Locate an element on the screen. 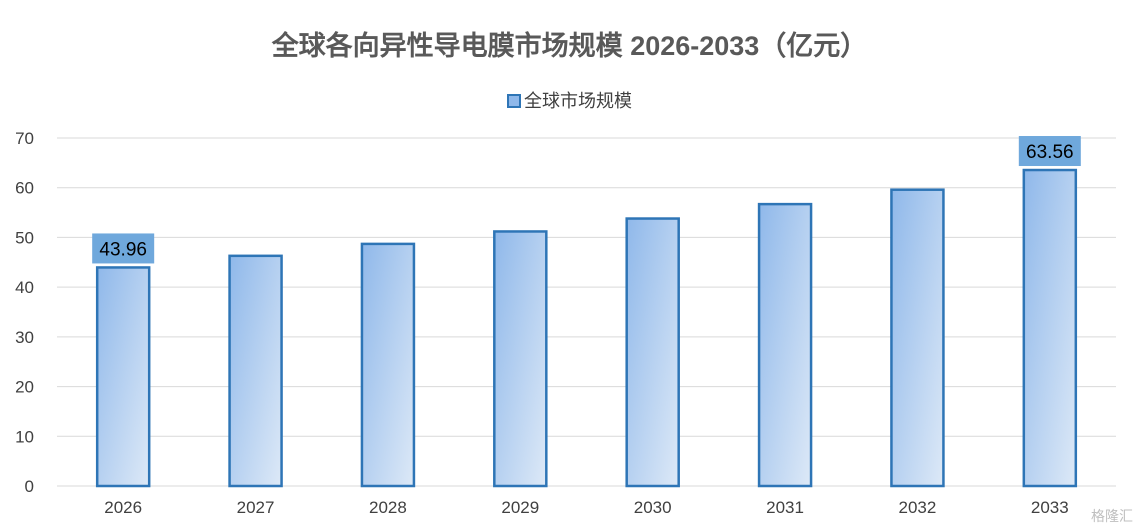  x-tick-label: 2030 is located at coordinates (653, 507).